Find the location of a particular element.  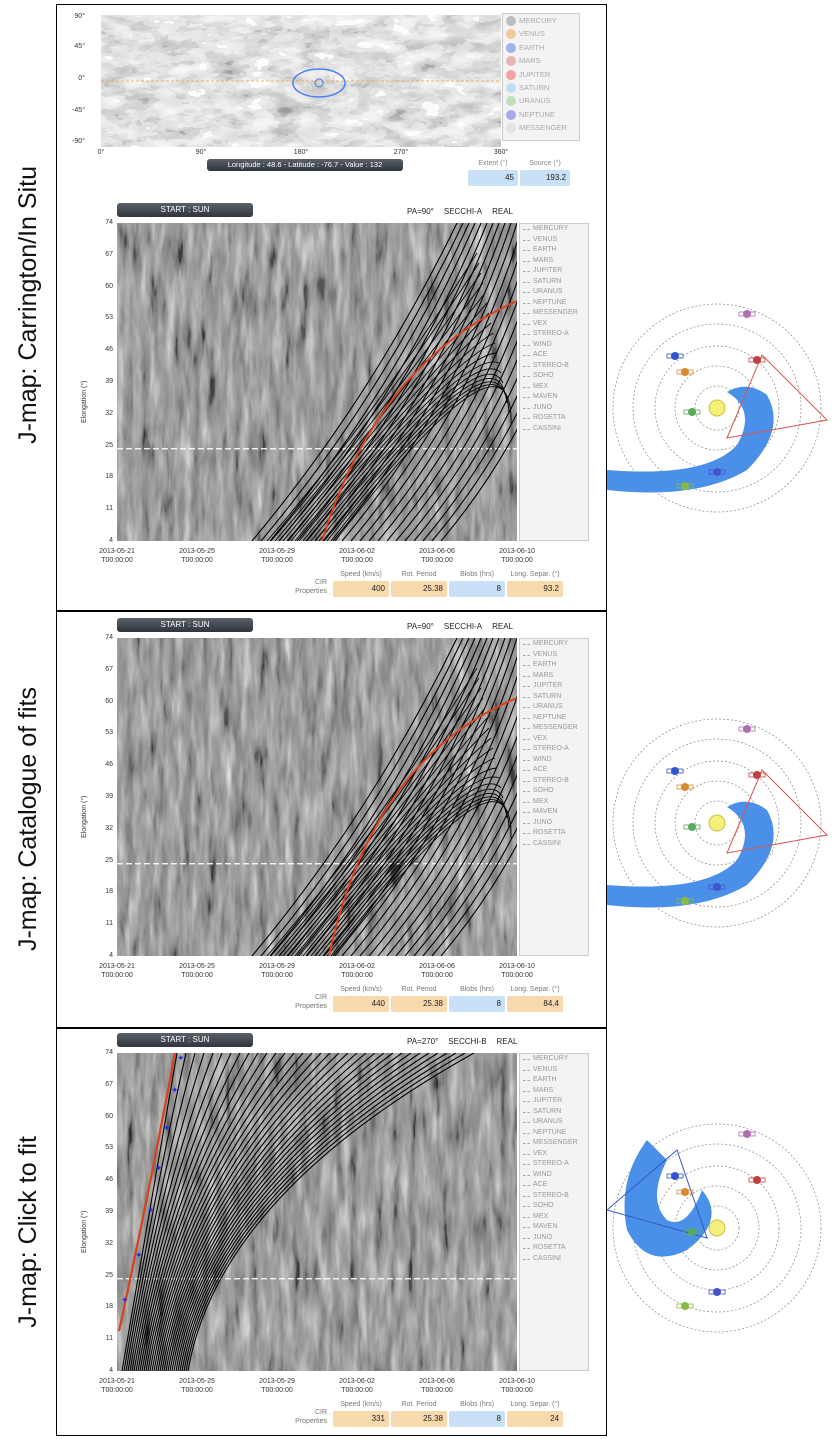

cir-property-field: Speed (km/s) 331 is located at coordinates (361, 1414).